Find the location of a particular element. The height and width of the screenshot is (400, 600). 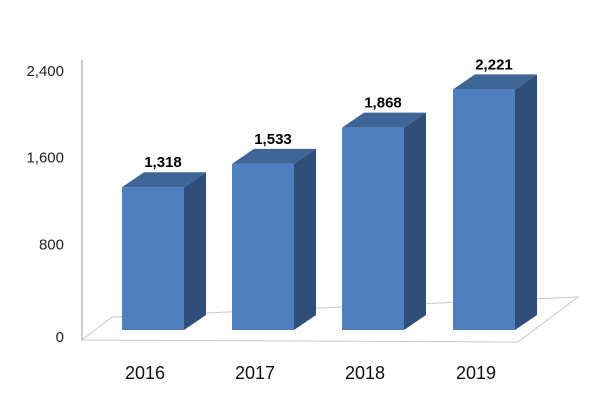

x-tick-label: 2016 is located at coordinates (145, 373).